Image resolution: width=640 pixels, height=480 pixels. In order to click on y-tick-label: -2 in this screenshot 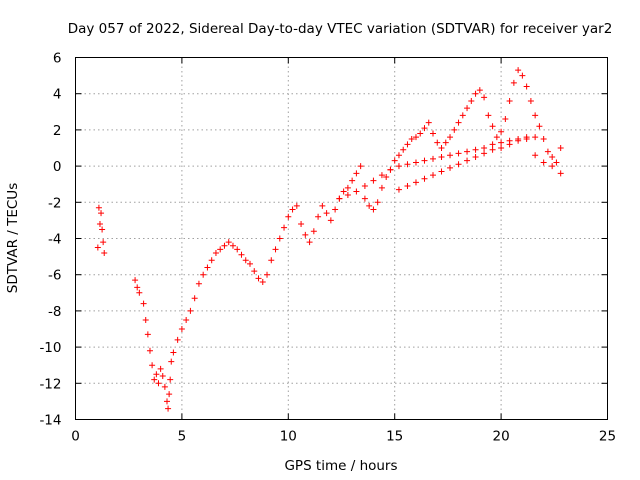, I will do `click(54, 203)`.